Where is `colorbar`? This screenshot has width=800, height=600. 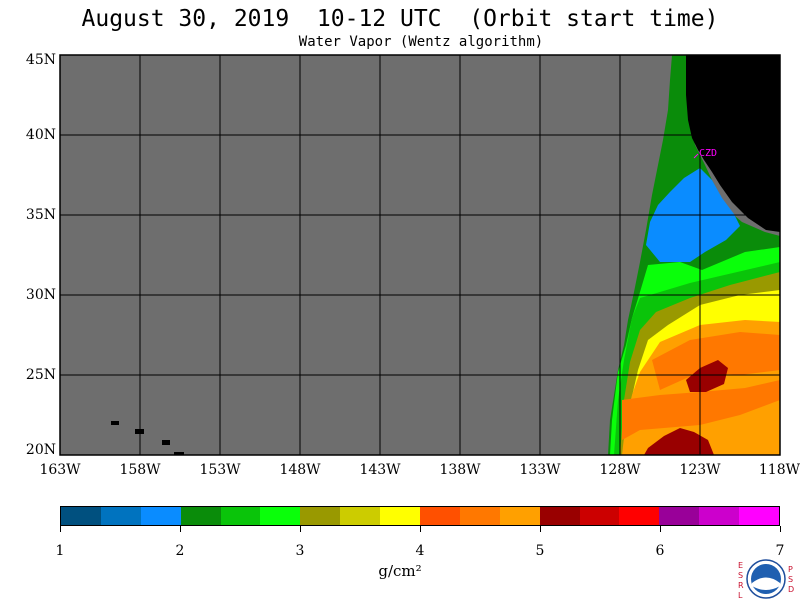 colorbar is located at coordinates (420, 516).